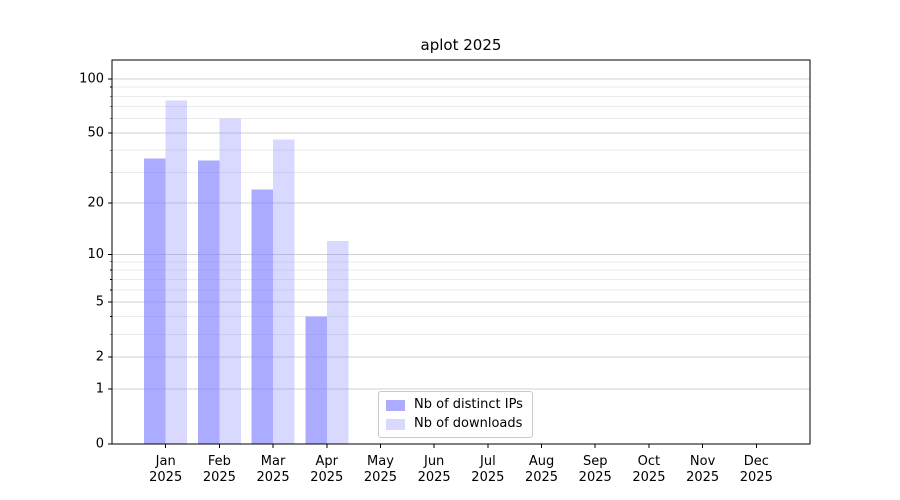 This screenshot has width=900, height=500. Describe the element at coordinates (468, 423) in the screenshot. I see `legend-label-downloads: Nb of downloads` at that location.